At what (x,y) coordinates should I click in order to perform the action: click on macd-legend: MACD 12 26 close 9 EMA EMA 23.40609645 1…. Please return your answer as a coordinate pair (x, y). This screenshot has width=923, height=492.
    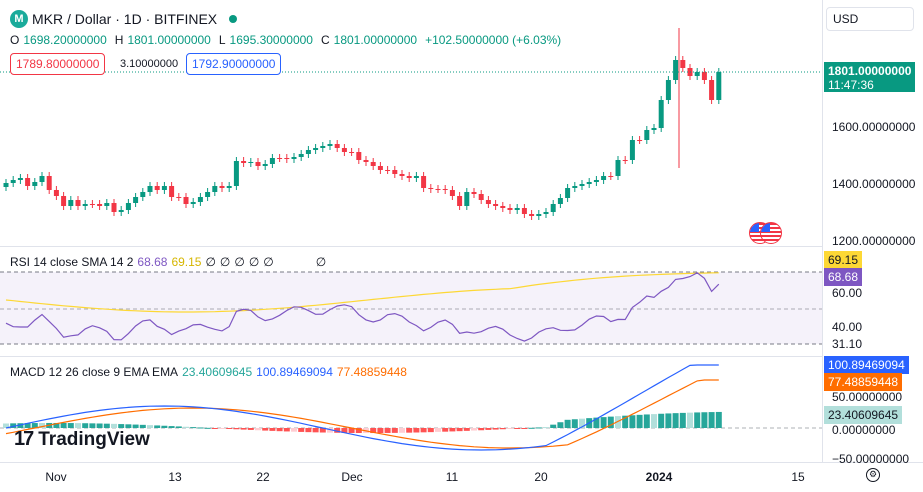
    Looking at the image, I should click on (208, 372).